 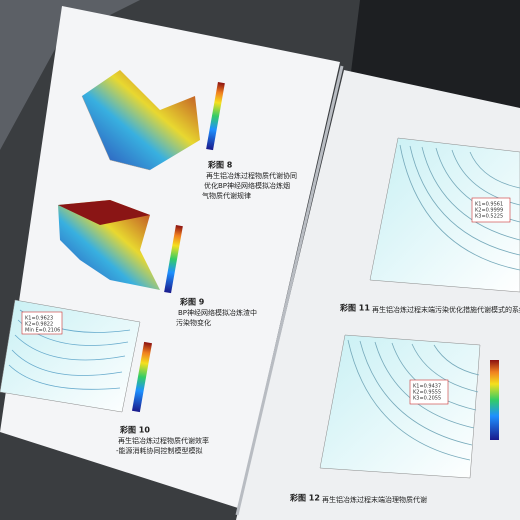 I want to click on annotation: K1=0.9437, so click(x=427, y=387).